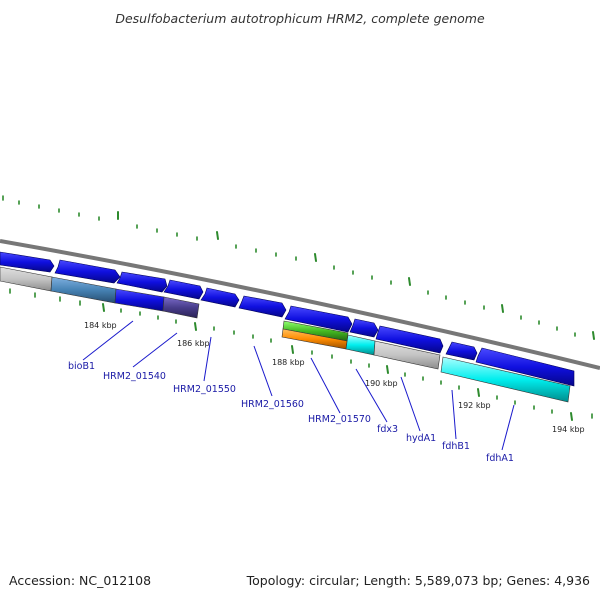 Image resolution: width=600 pixels, height=600 pixels. Describe the element at coordinates (193, 343) in the screenshot. I see `kbp-label: 186 kbp` at that location.